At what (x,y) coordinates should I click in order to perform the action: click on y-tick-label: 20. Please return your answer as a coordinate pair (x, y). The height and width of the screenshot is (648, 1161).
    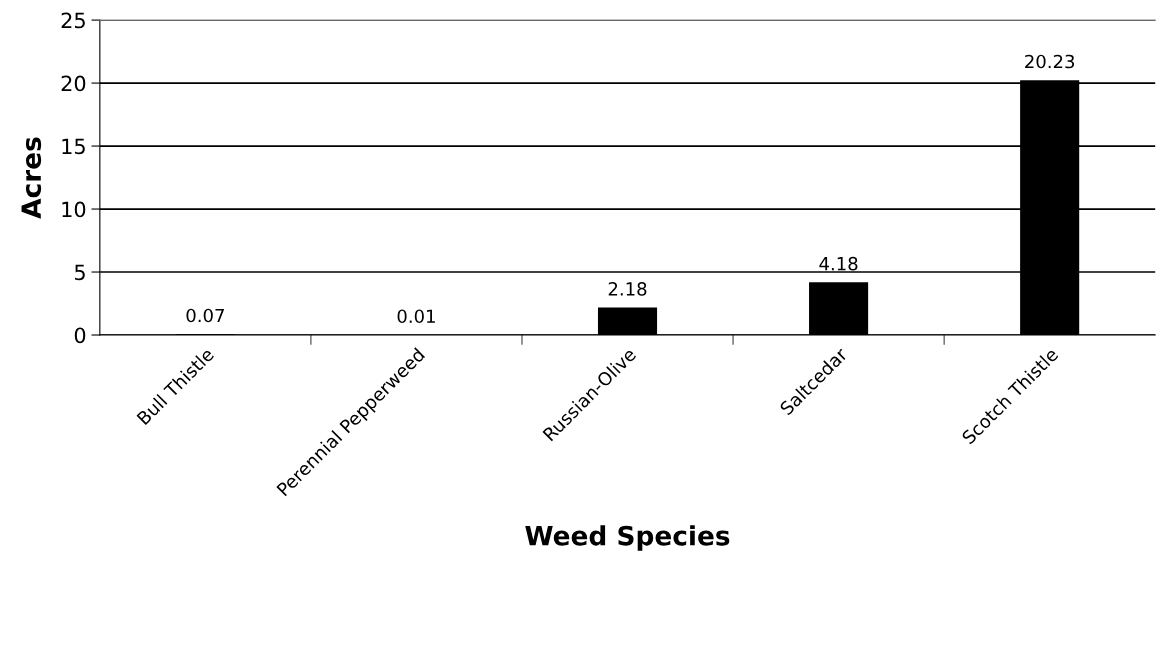
    Looking at the image, I should click on (73, 83).